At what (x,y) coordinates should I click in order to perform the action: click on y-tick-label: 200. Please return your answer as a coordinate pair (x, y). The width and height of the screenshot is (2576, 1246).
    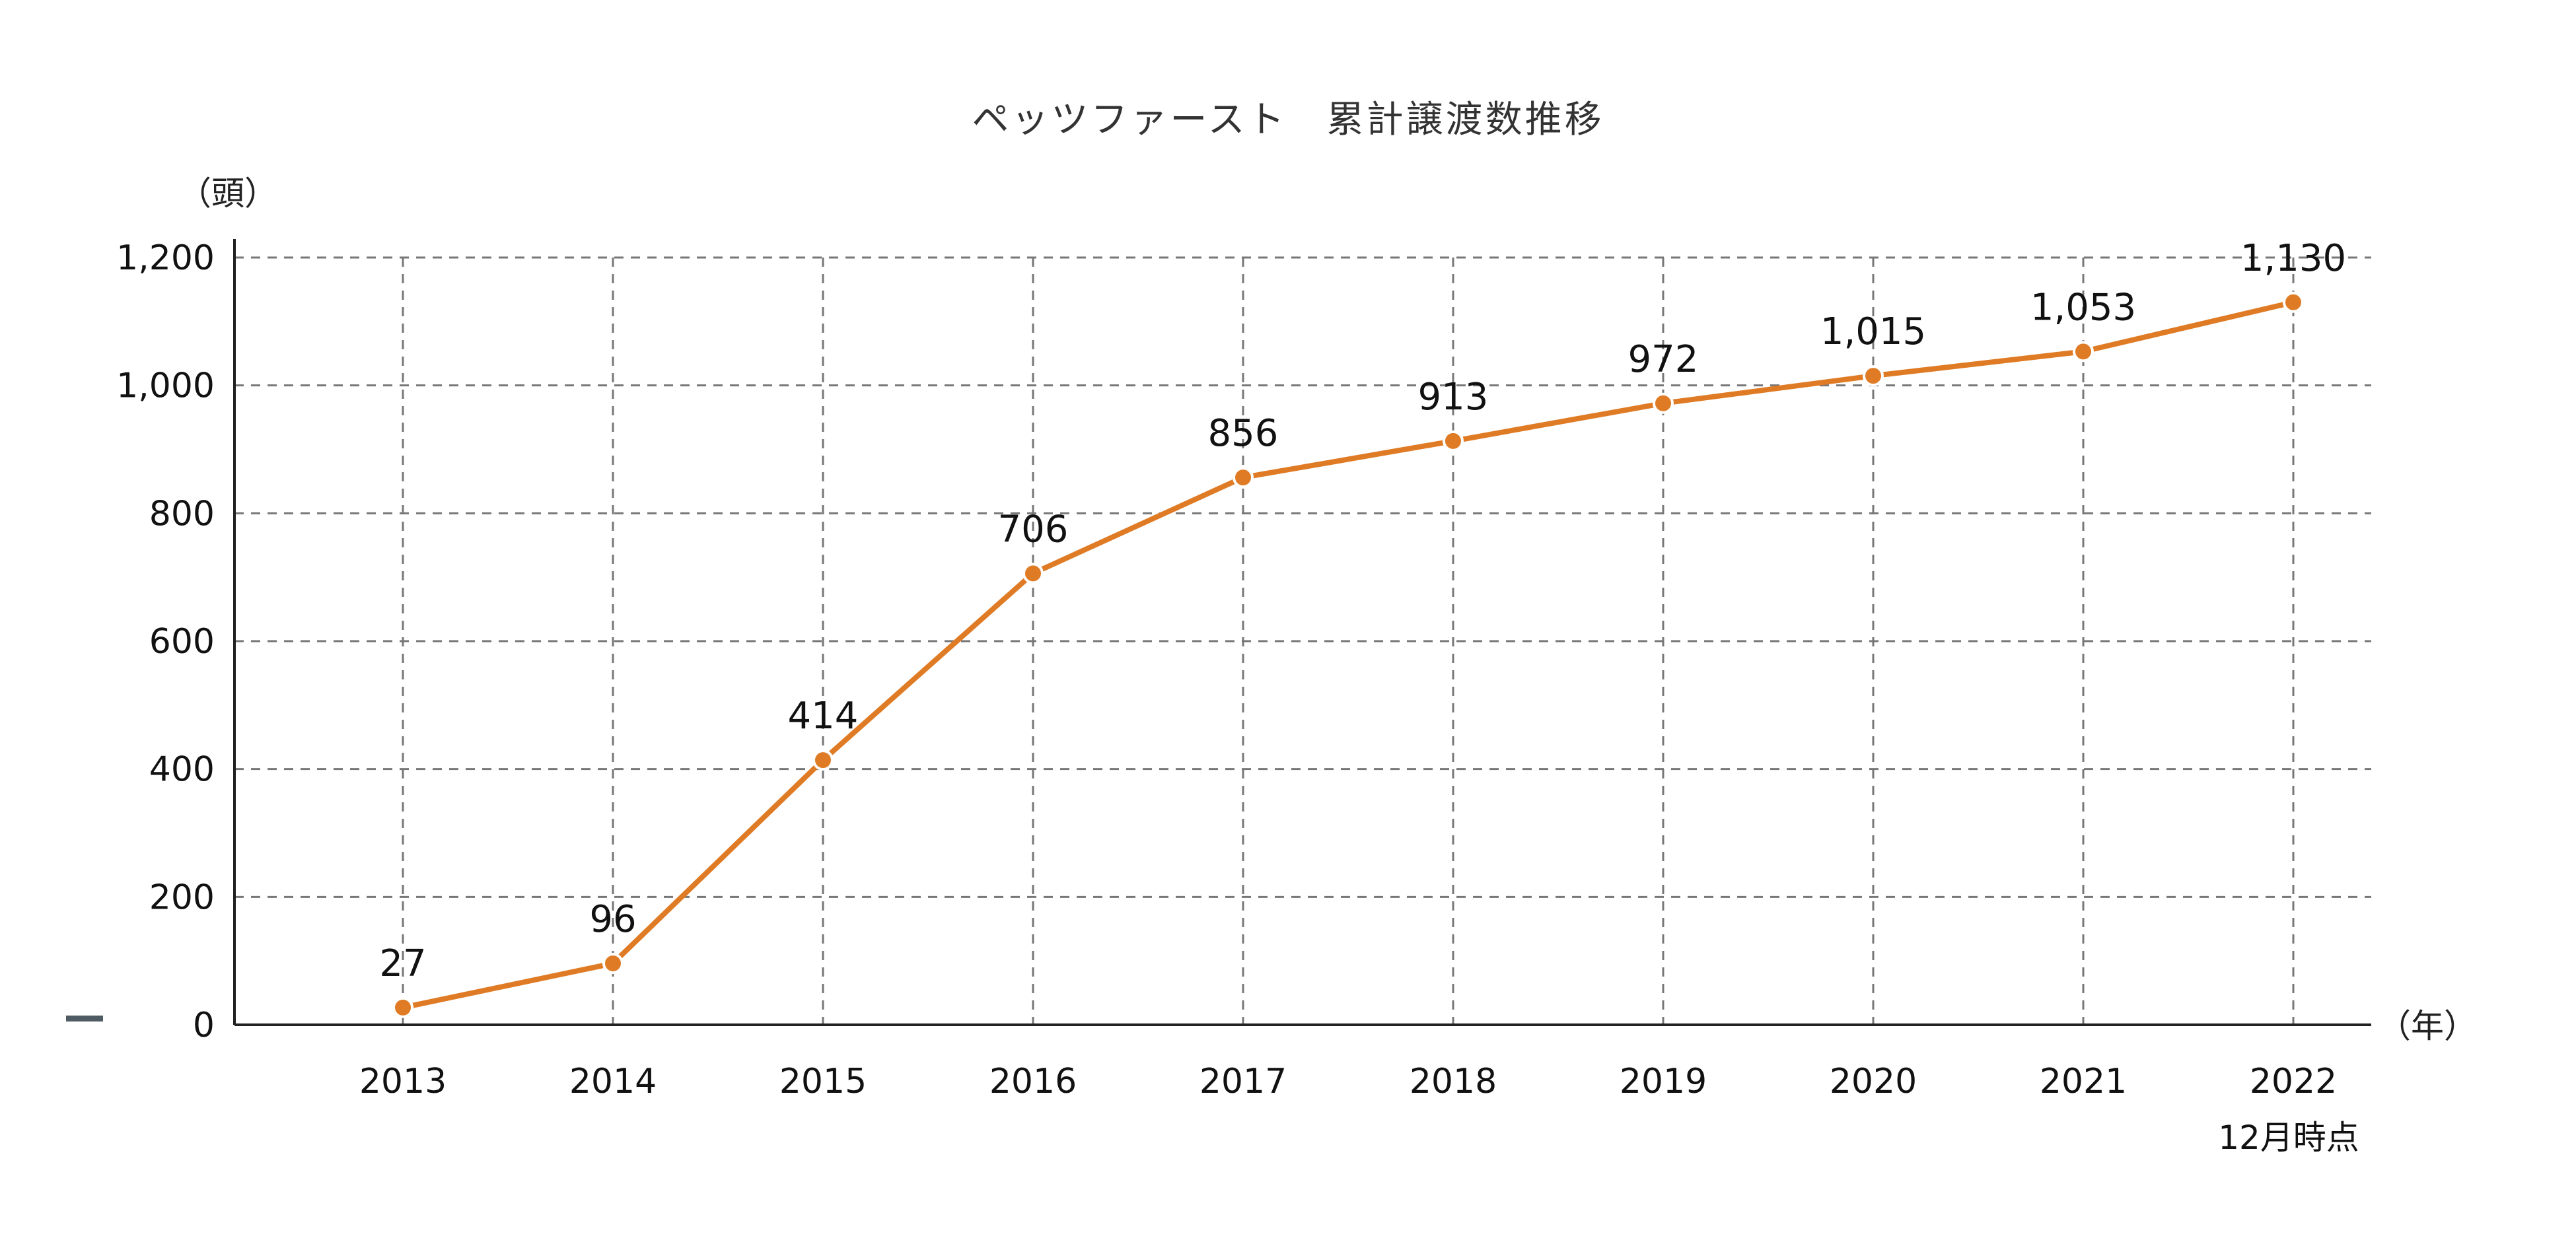
    Looking at the image, I should click on (182, 897).